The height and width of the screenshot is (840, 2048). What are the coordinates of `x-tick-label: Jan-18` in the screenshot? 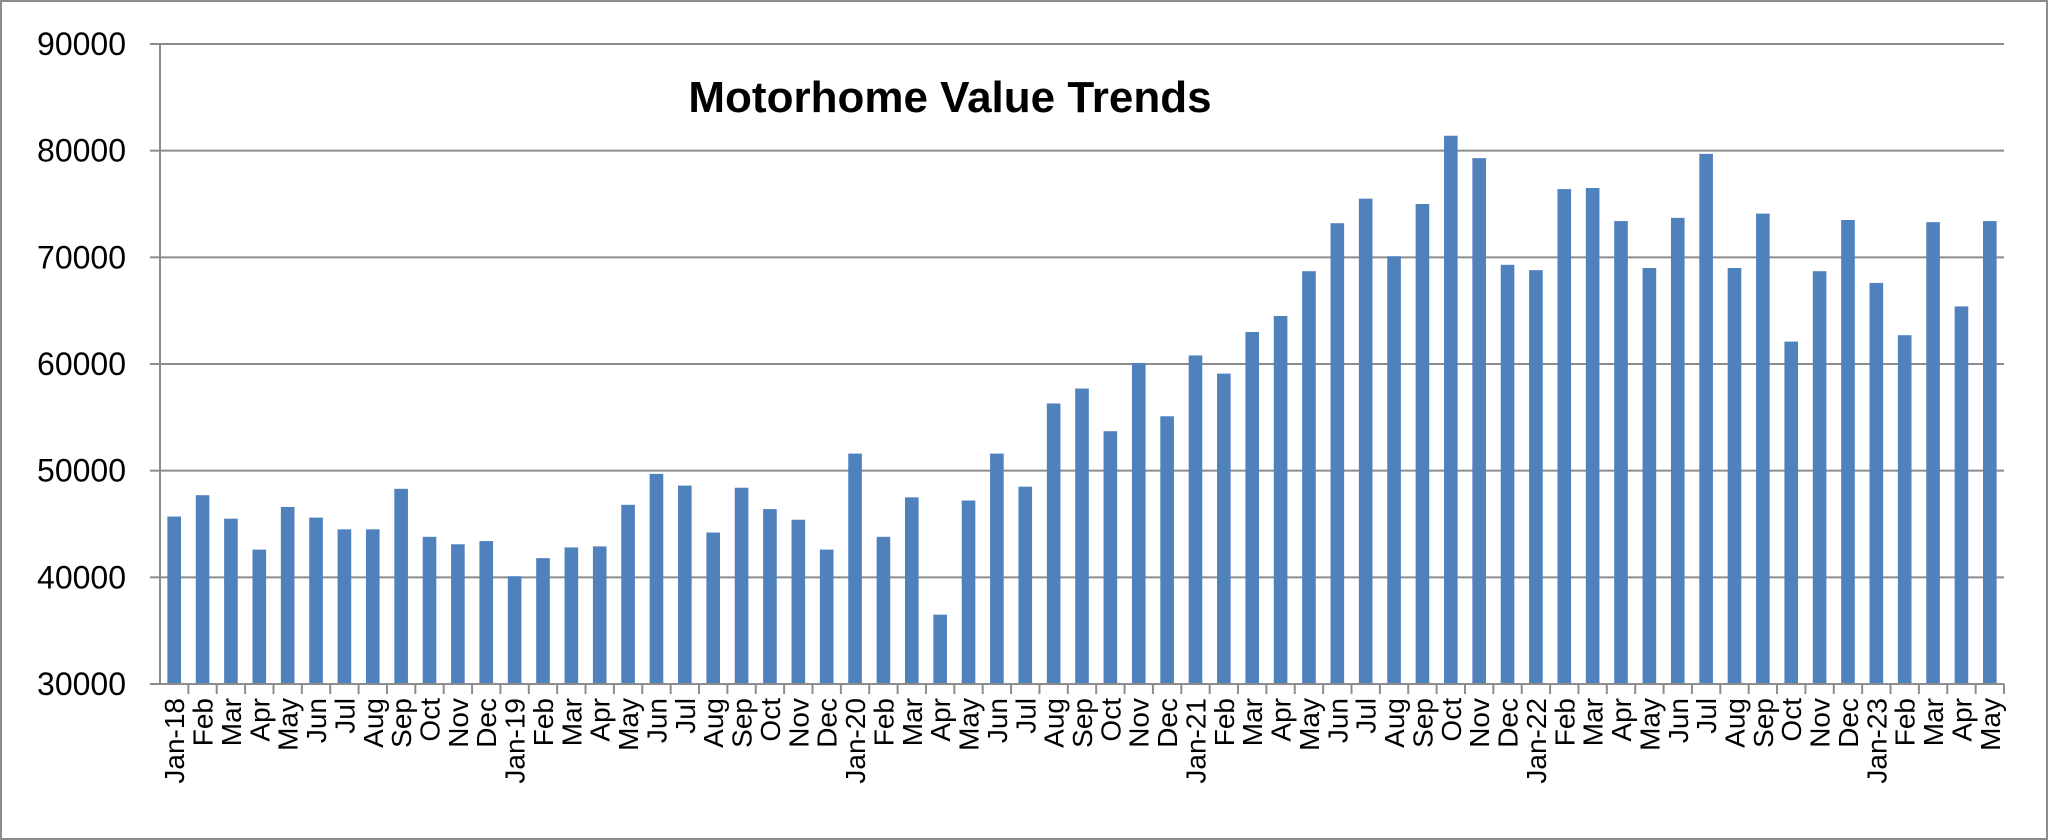 It's located at (174, 741).